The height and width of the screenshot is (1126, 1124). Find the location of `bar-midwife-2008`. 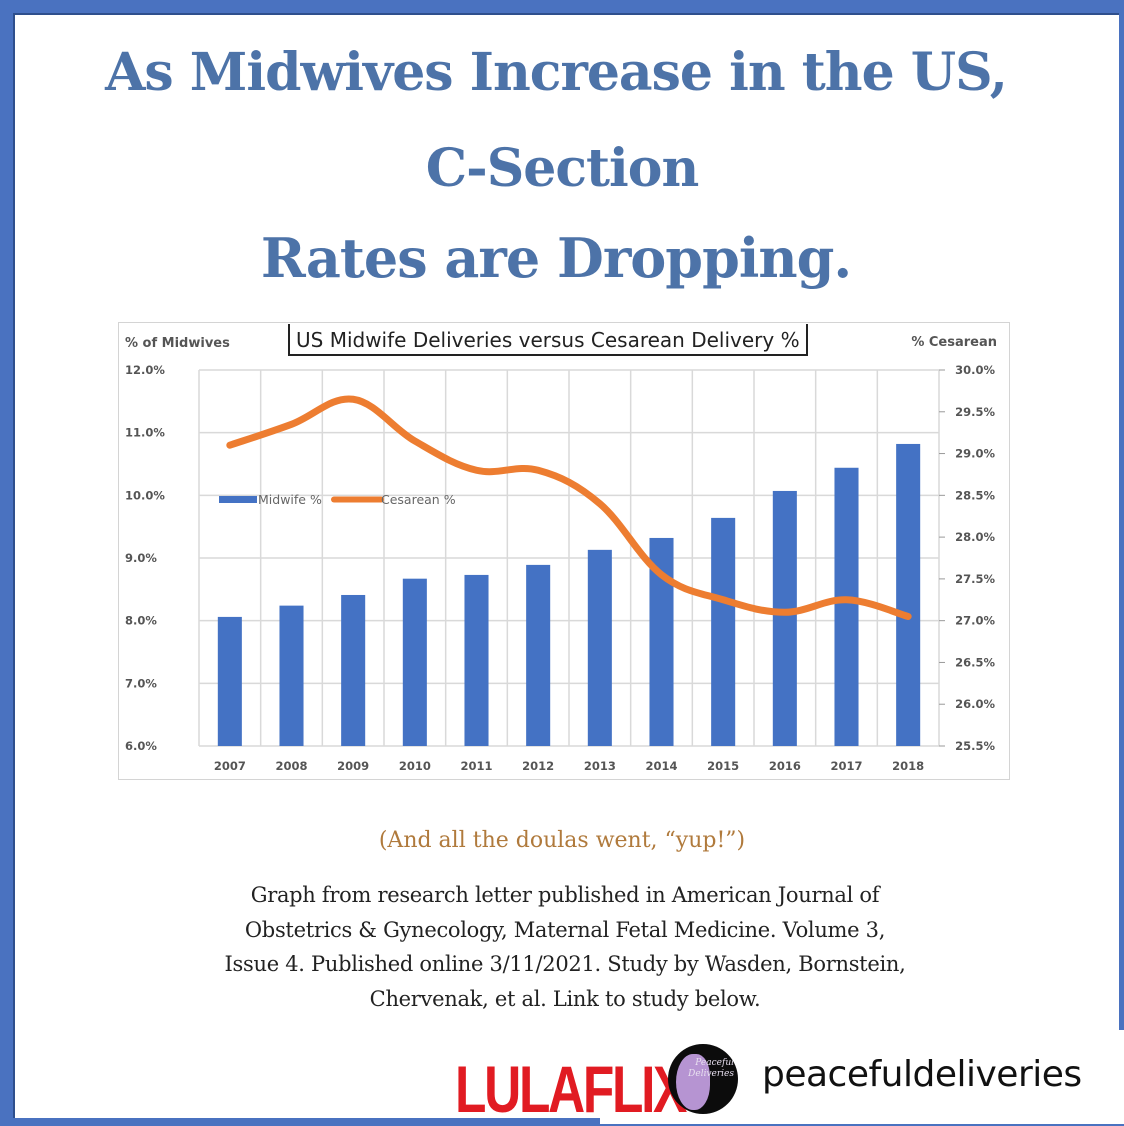

bar-midwife-2008 is located at coordinates (291, 676).